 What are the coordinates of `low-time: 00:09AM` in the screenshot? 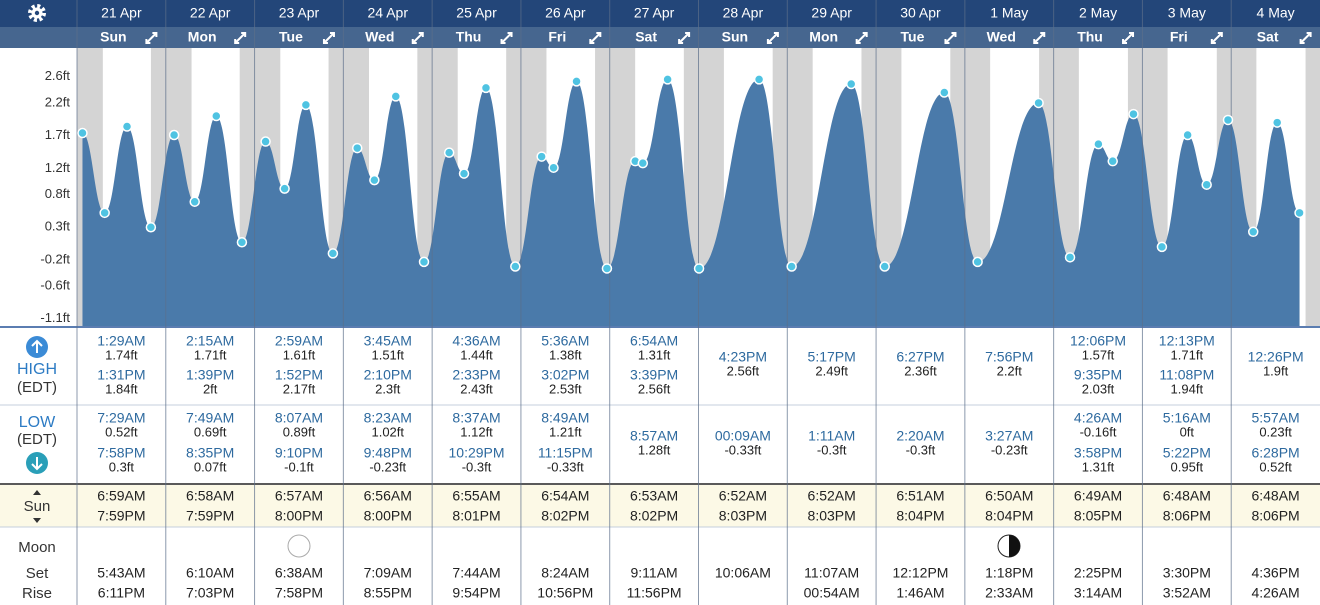 It's located at (743, 436).